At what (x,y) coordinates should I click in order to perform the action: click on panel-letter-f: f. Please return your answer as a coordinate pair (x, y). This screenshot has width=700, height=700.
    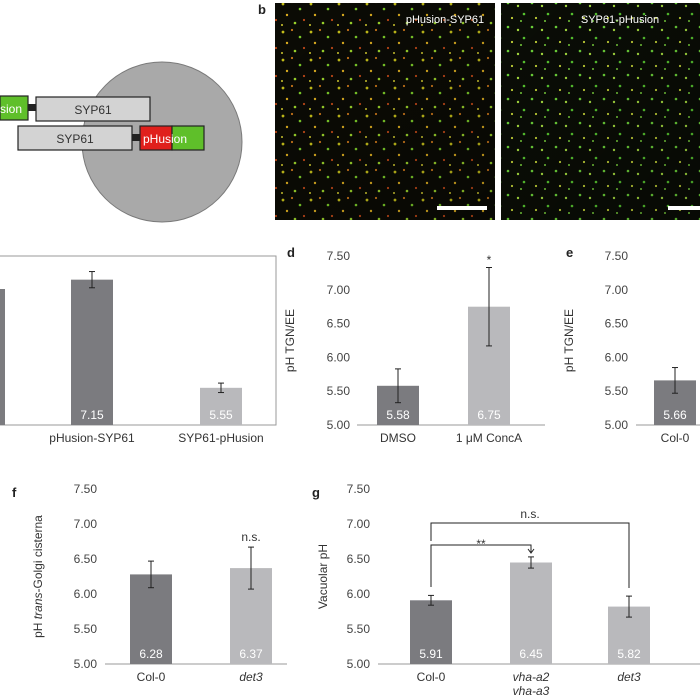
    Looking at the image, I should click on (14, 492).